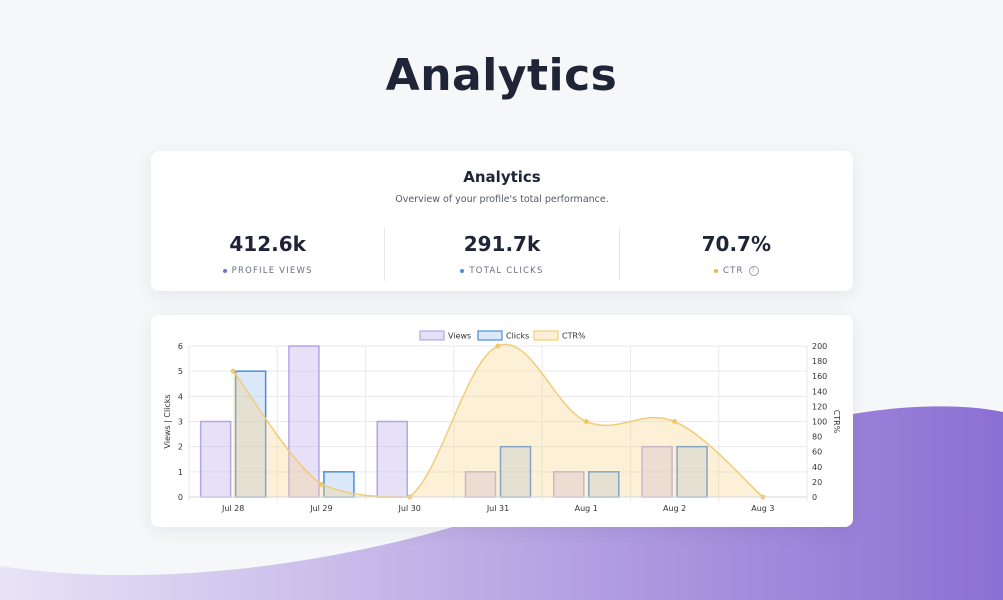  I want to click on legend-label: CTR%, so click(574, 336).